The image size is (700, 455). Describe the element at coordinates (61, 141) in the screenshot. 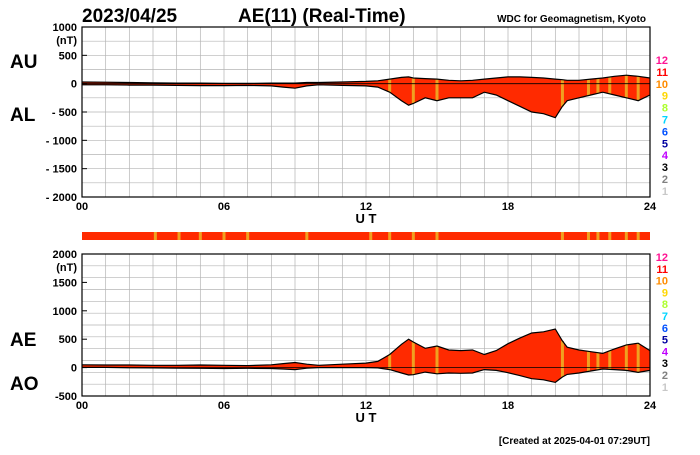

I see `y-tick-label: - 1000` at that location.